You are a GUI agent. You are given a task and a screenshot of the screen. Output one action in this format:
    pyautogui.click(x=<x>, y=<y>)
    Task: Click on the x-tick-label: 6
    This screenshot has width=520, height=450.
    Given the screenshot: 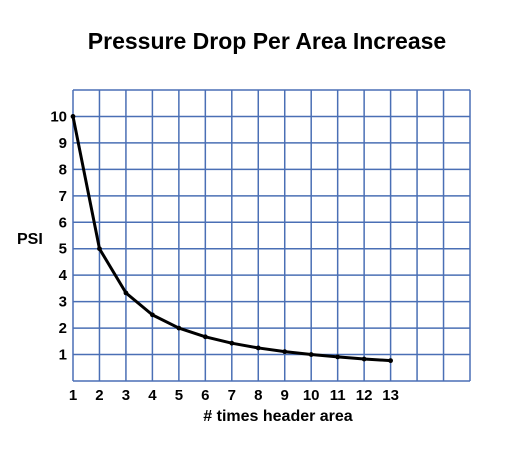 What is the action you would take?
    pyautogui.click(x=205, y=395)
    